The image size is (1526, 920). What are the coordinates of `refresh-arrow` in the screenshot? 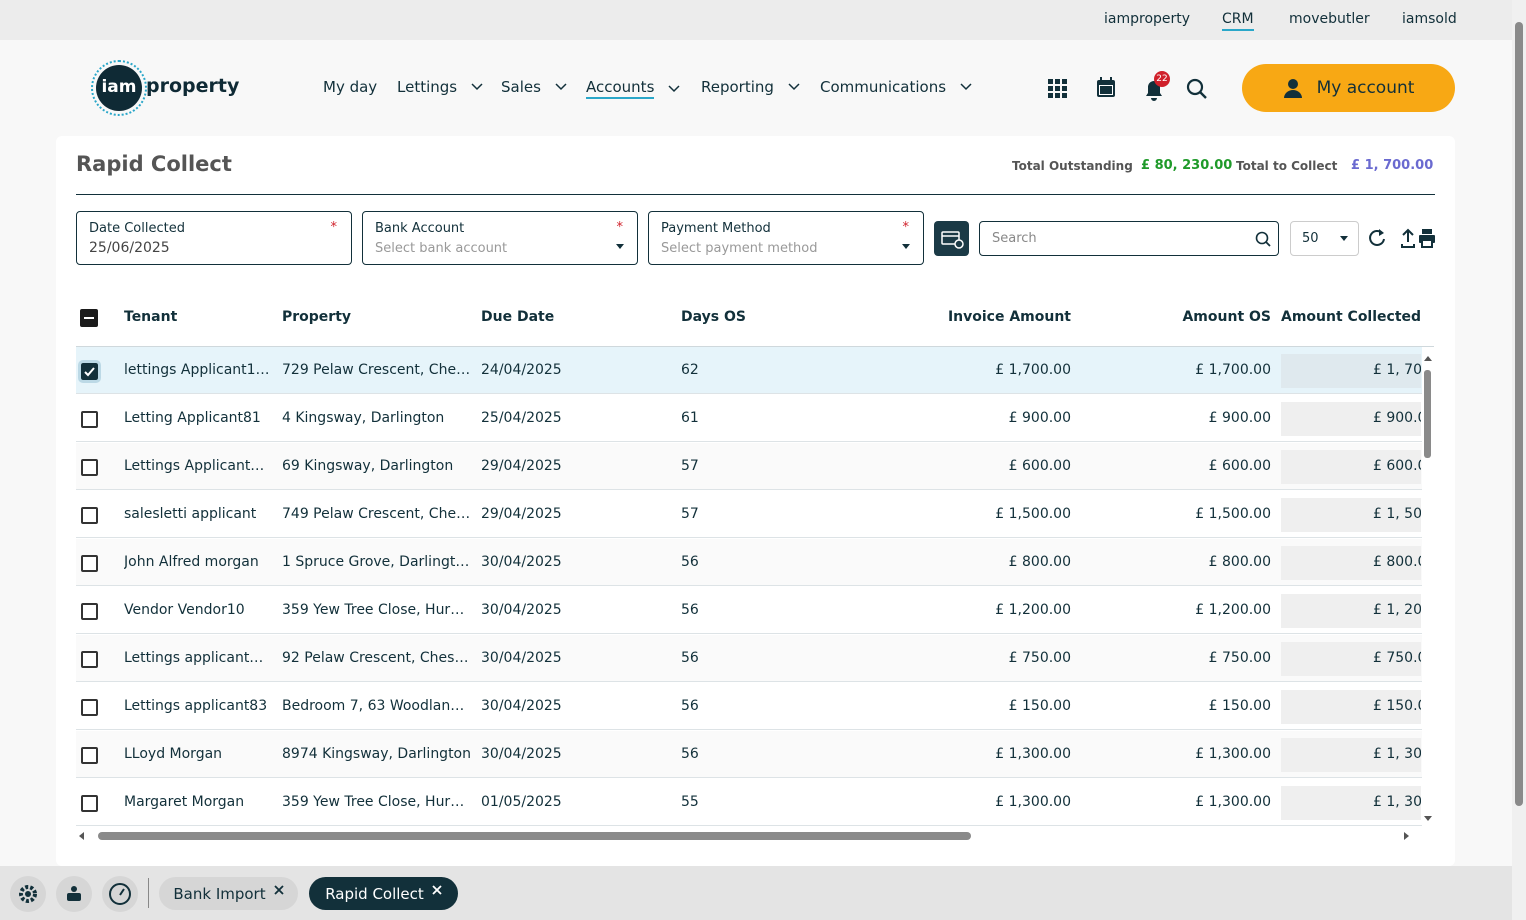 It's located at (1381, 232).